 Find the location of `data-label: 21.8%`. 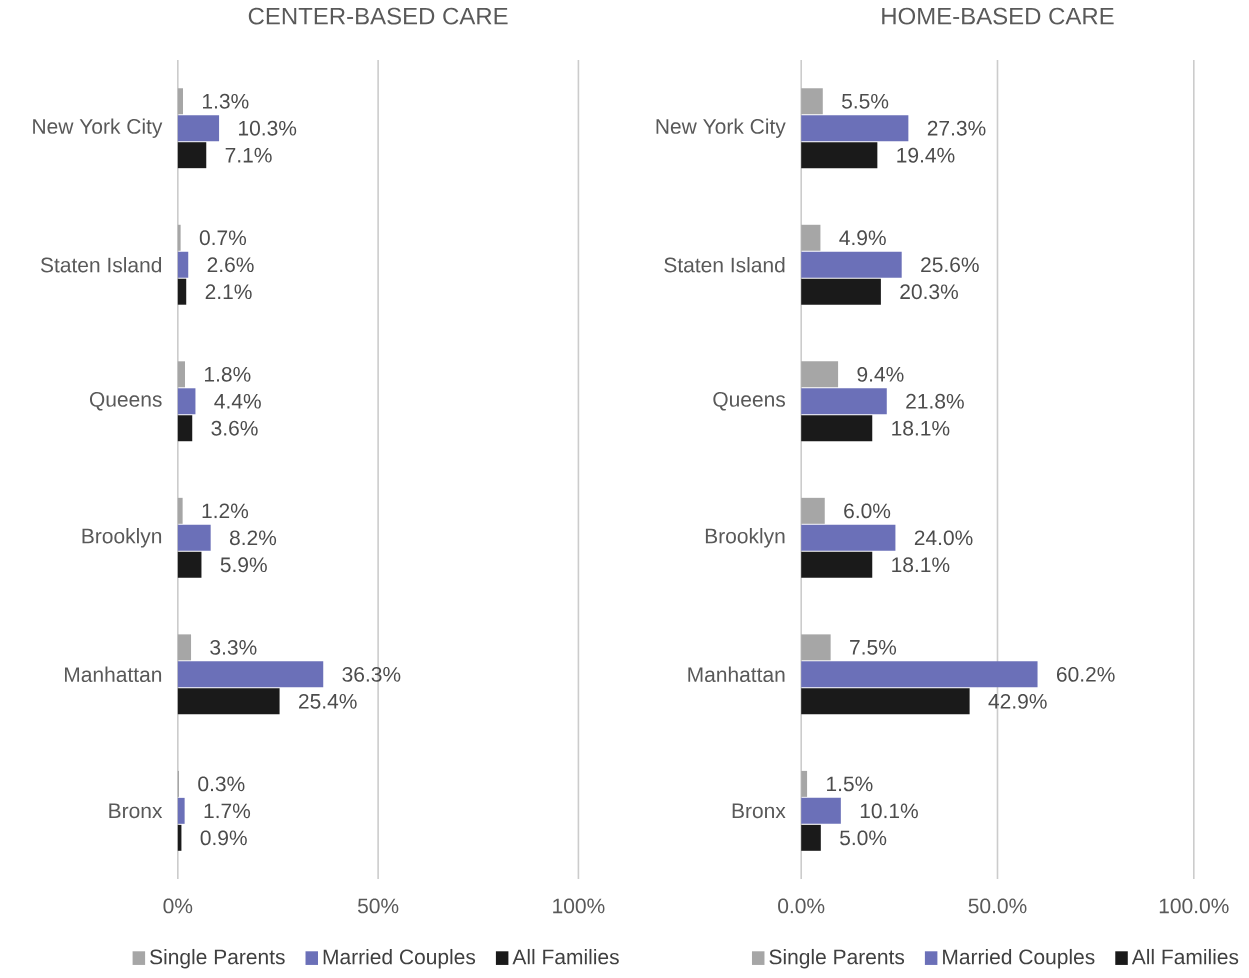

data-label: 21.8% is located at coordinates (935, 401).